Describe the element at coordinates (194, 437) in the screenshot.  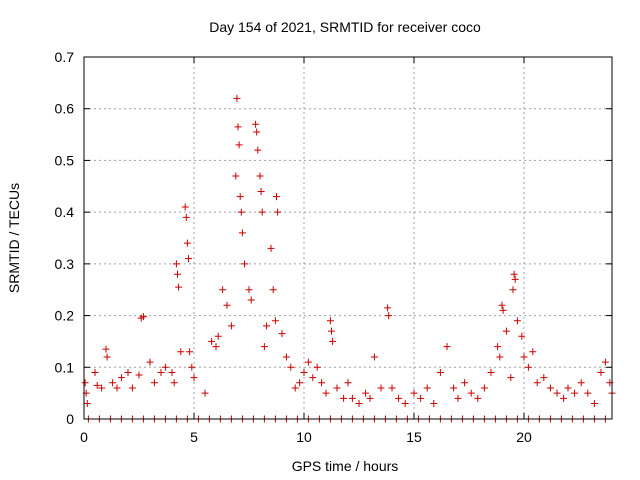
I see `x-tick-label: 5` at that location.